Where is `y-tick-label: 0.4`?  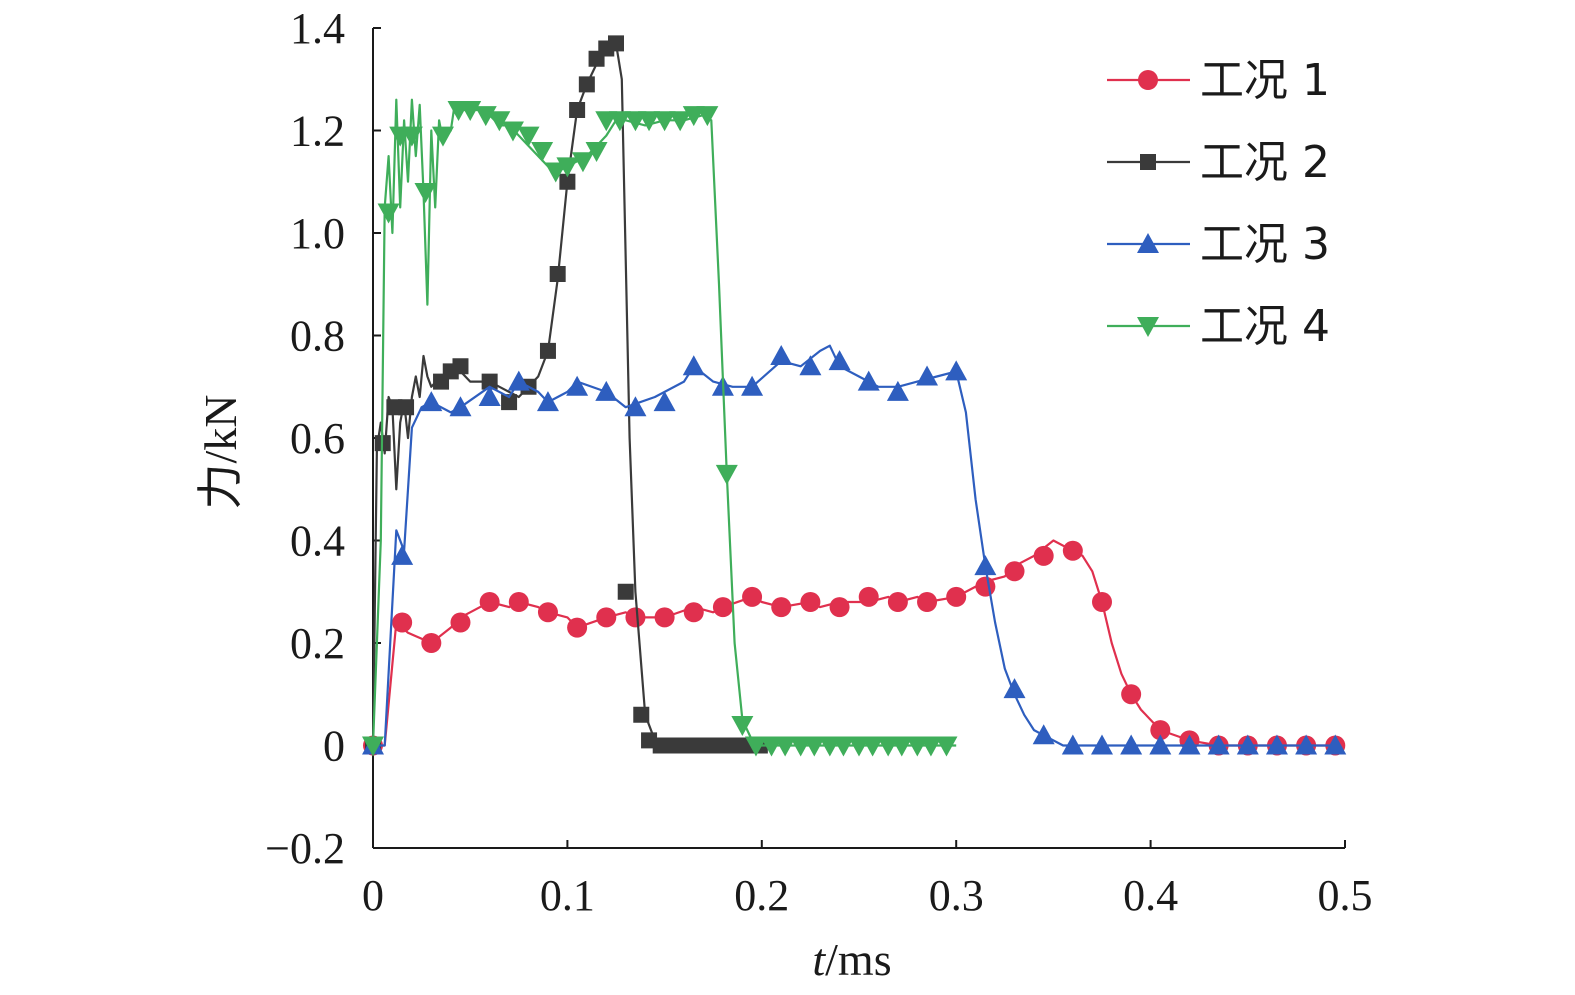 y-tick-label: 0.4 is located at coordinates (317, 541).